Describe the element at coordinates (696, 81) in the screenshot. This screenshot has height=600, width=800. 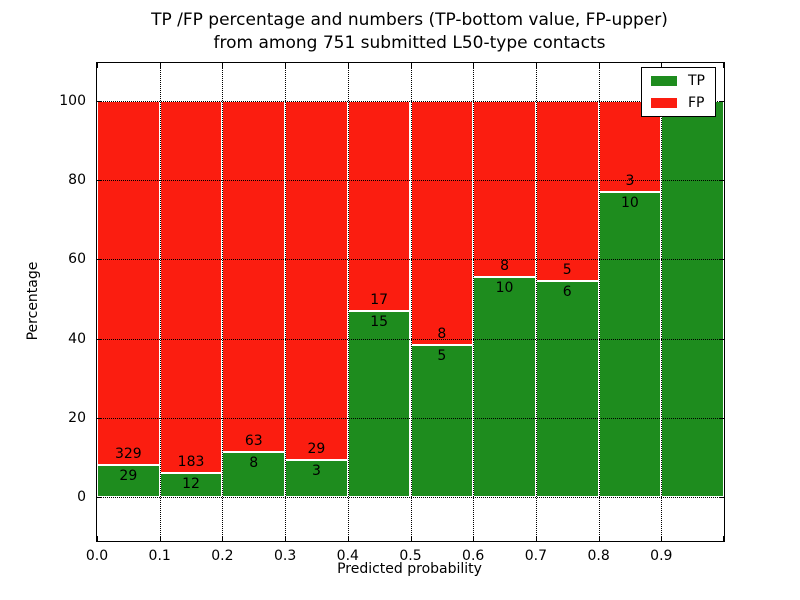
I see `tp-legend-label: TP` at that location.